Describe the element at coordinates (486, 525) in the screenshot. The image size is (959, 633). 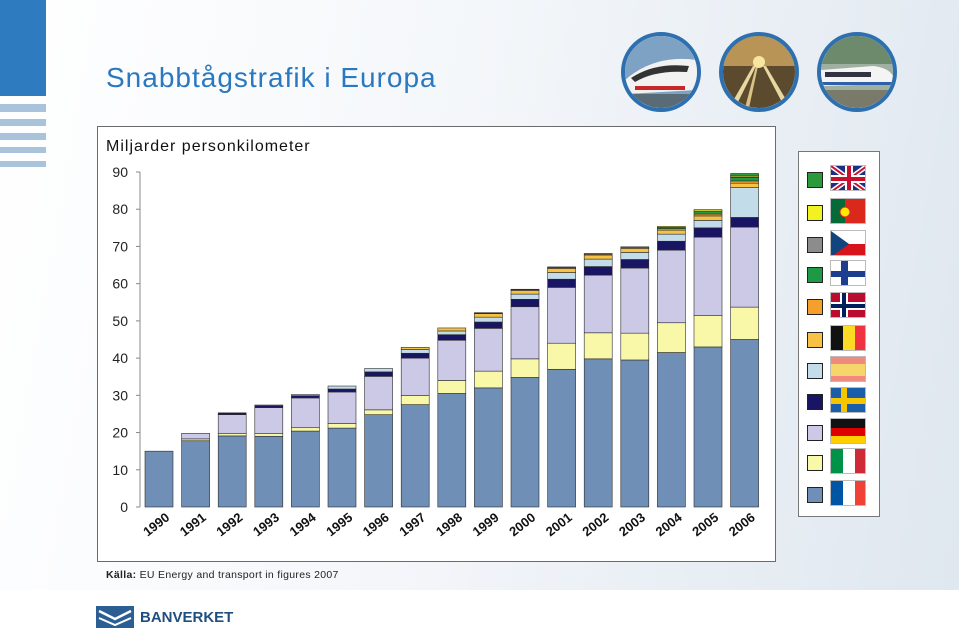
I see `x-tick-label: 1999` at that location.